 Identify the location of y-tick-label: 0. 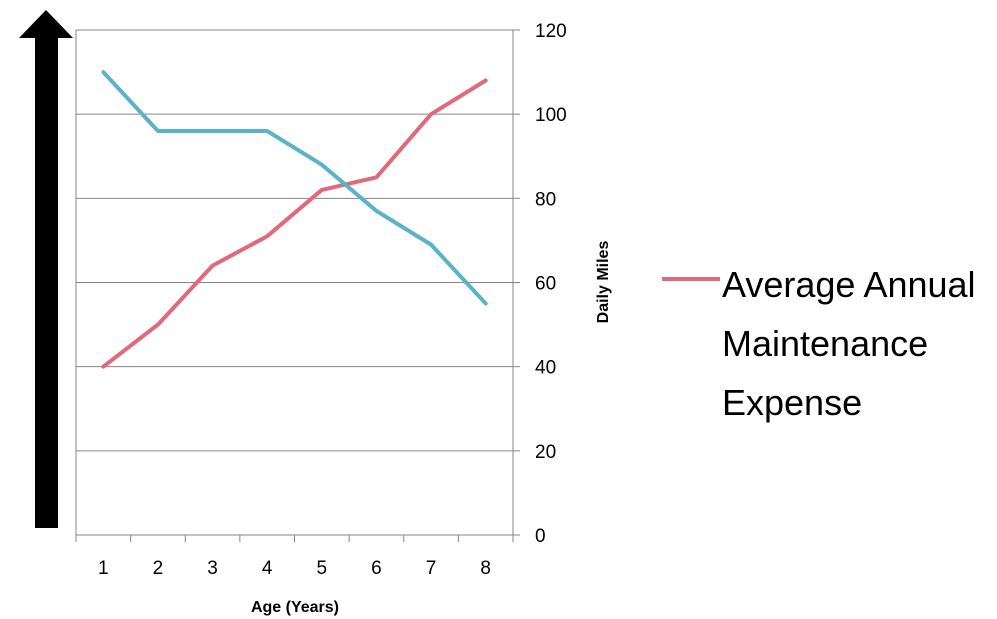
(540, 536).